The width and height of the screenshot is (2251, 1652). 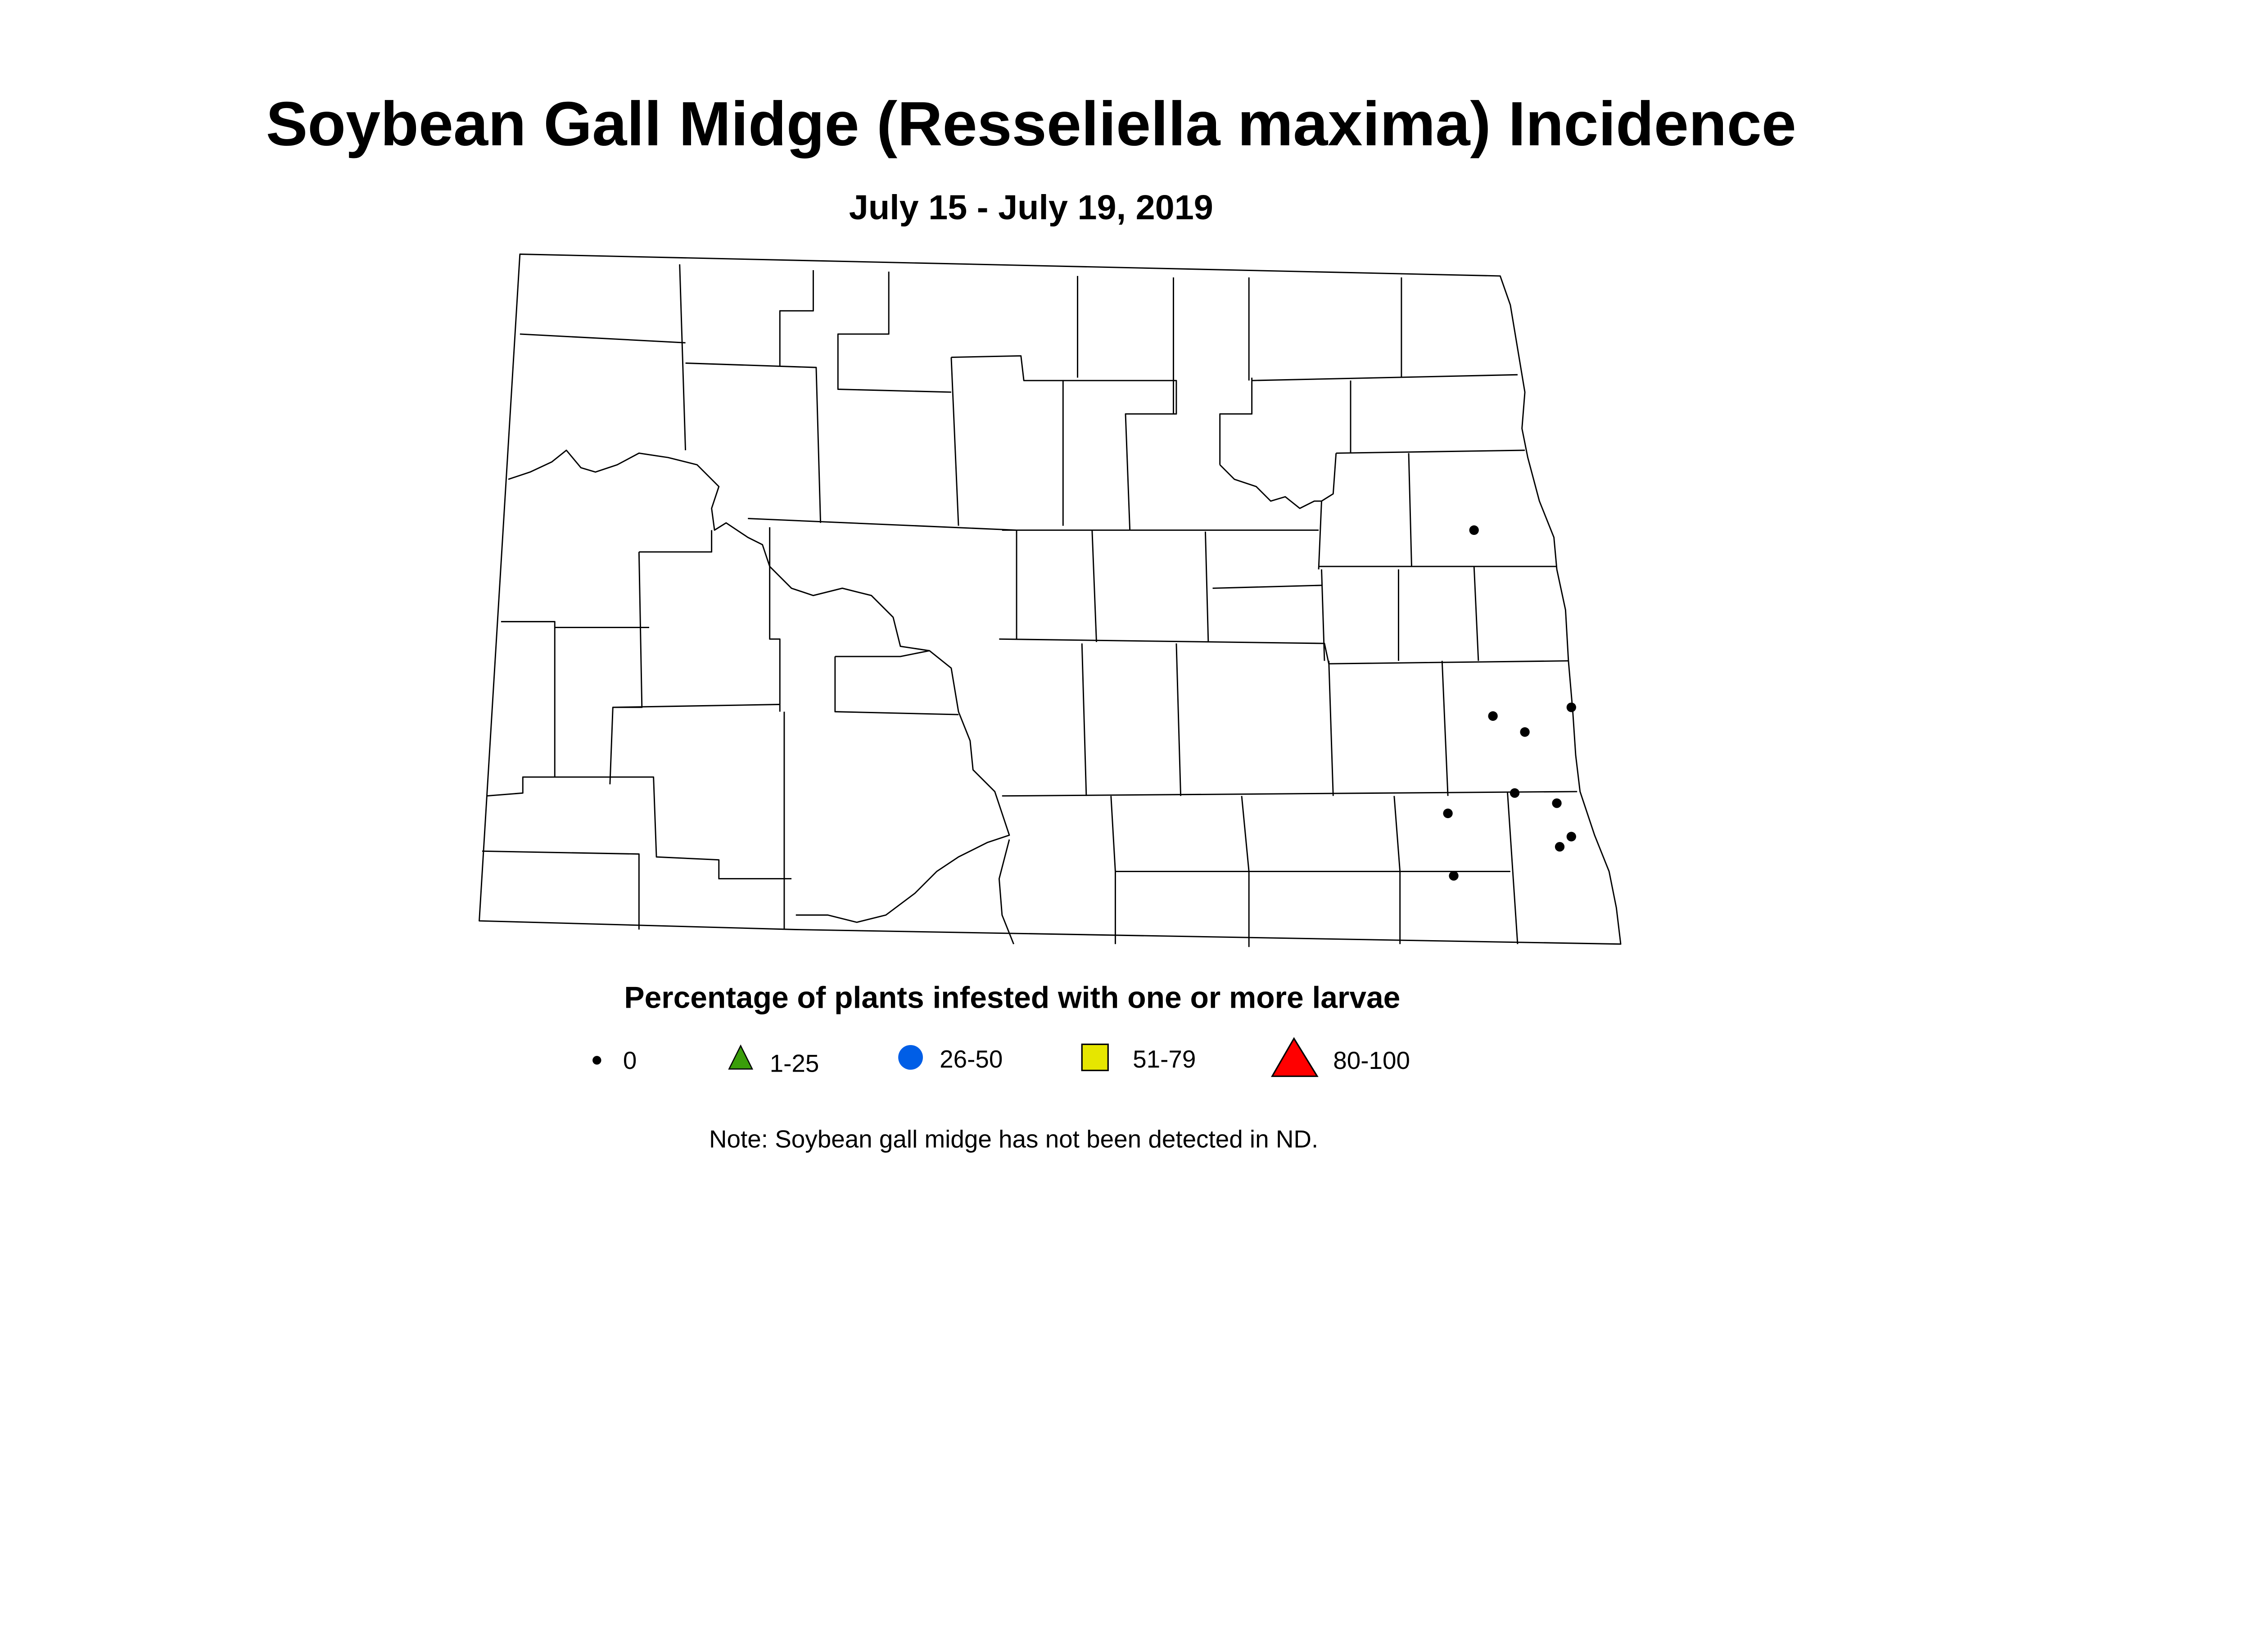 What do you see at coordinates (1509, 703) in the screenshot?
I see `survey-sites` at bounding box center [1509, 703].